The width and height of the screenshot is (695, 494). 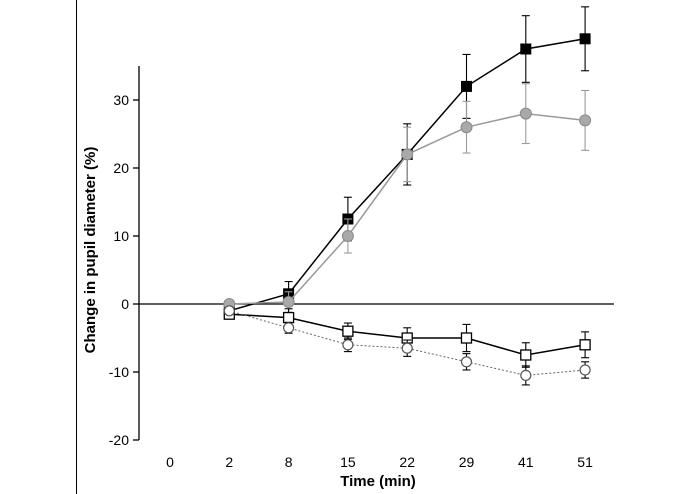 I want to click on y-tick-label: 20, so click(x=121, y=168).